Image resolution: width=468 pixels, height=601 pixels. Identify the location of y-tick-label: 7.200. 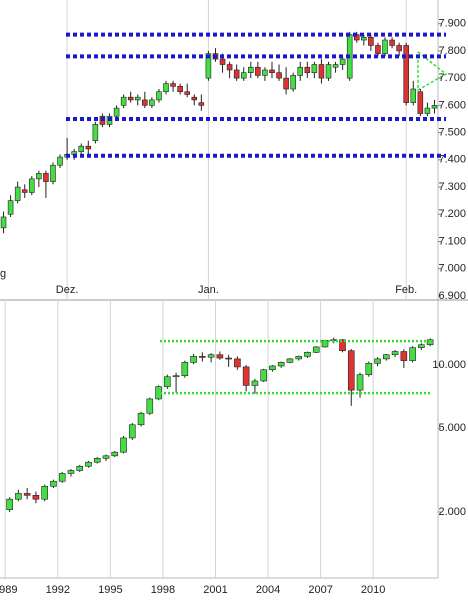
(452, 214).